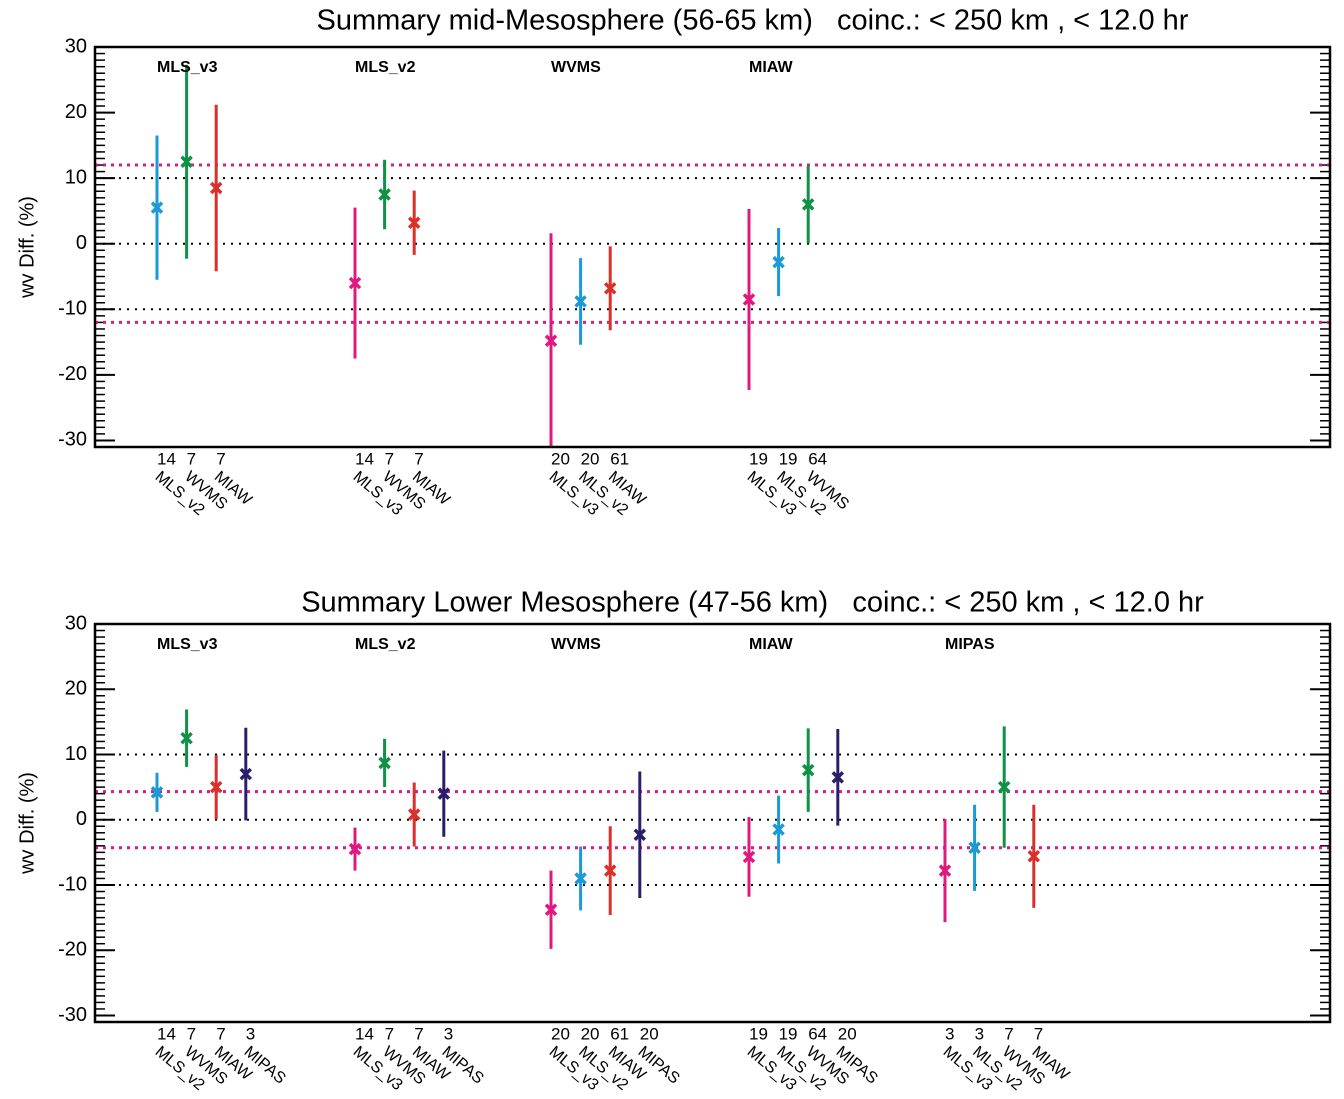 This screenshot has height=1099, width=1344. What do you see at coordinates (970, 644) in the screenshot?
I see `group-label: MIPAS` at bounding box center [970, 644].